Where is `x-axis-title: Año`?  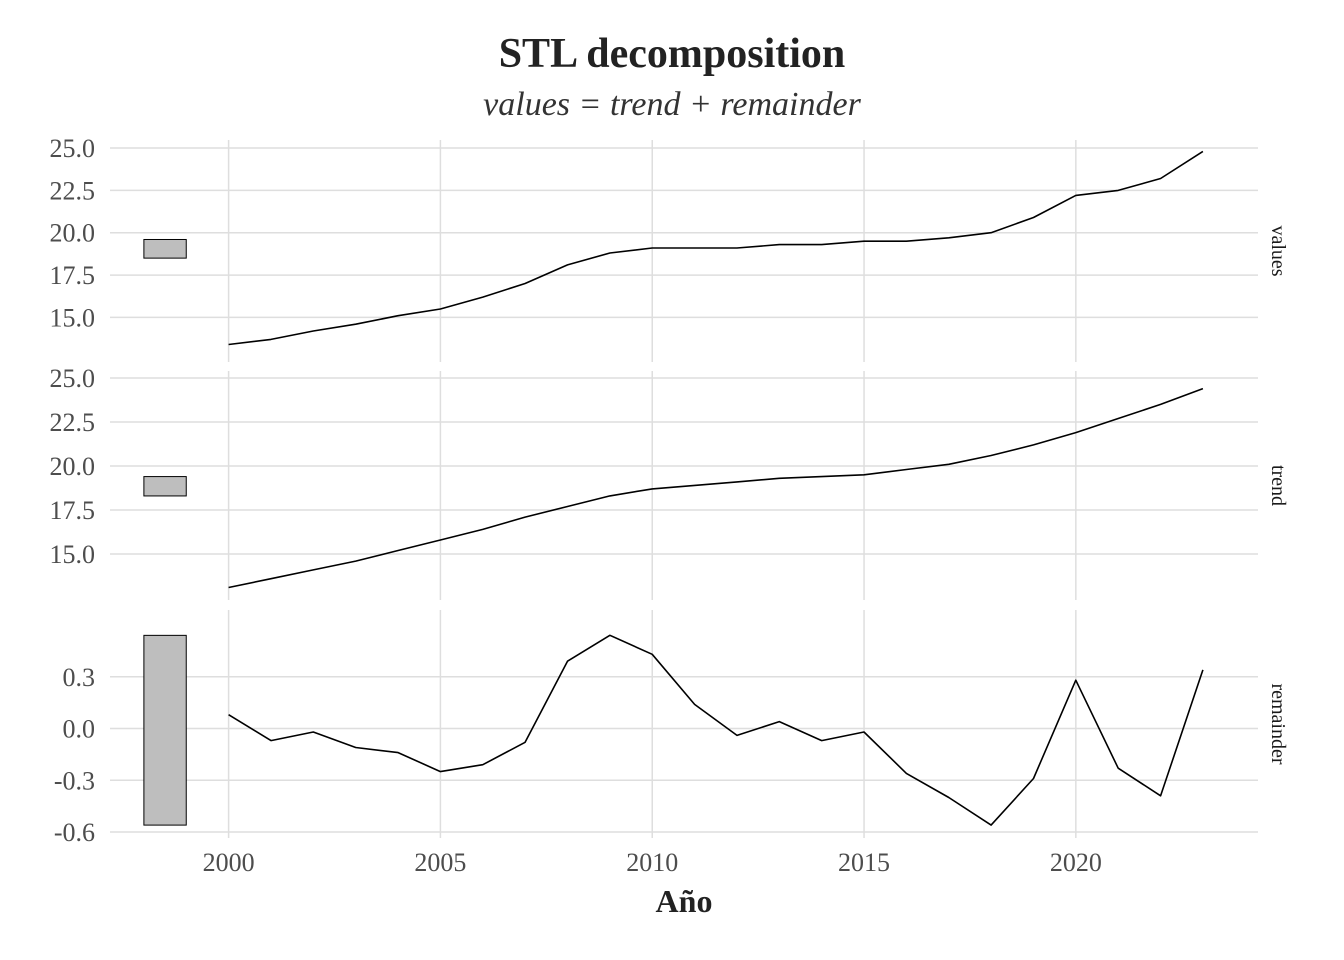
x-axis-title: Año is located at coordinates (684, 901).